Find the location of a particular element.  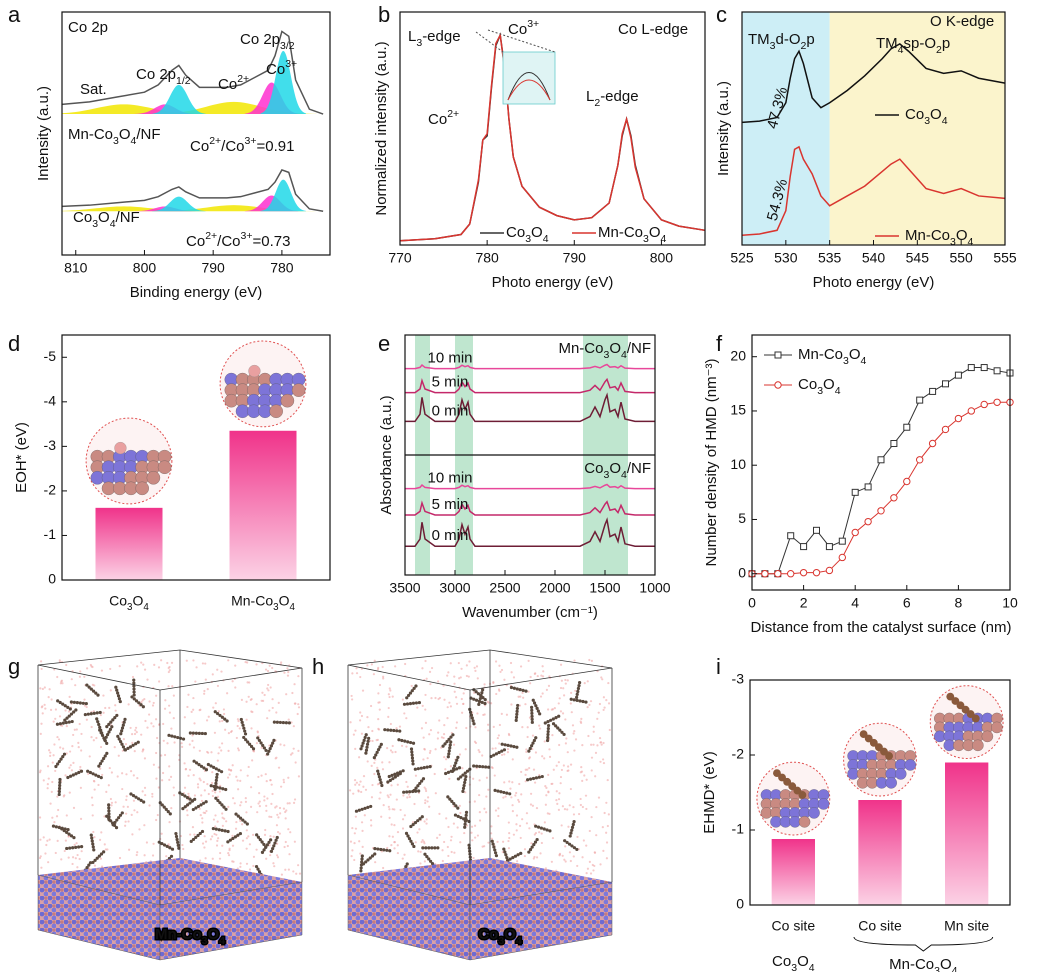

annotation: Co2+/Co3+=0.91 is located at coordinates (242, 145).